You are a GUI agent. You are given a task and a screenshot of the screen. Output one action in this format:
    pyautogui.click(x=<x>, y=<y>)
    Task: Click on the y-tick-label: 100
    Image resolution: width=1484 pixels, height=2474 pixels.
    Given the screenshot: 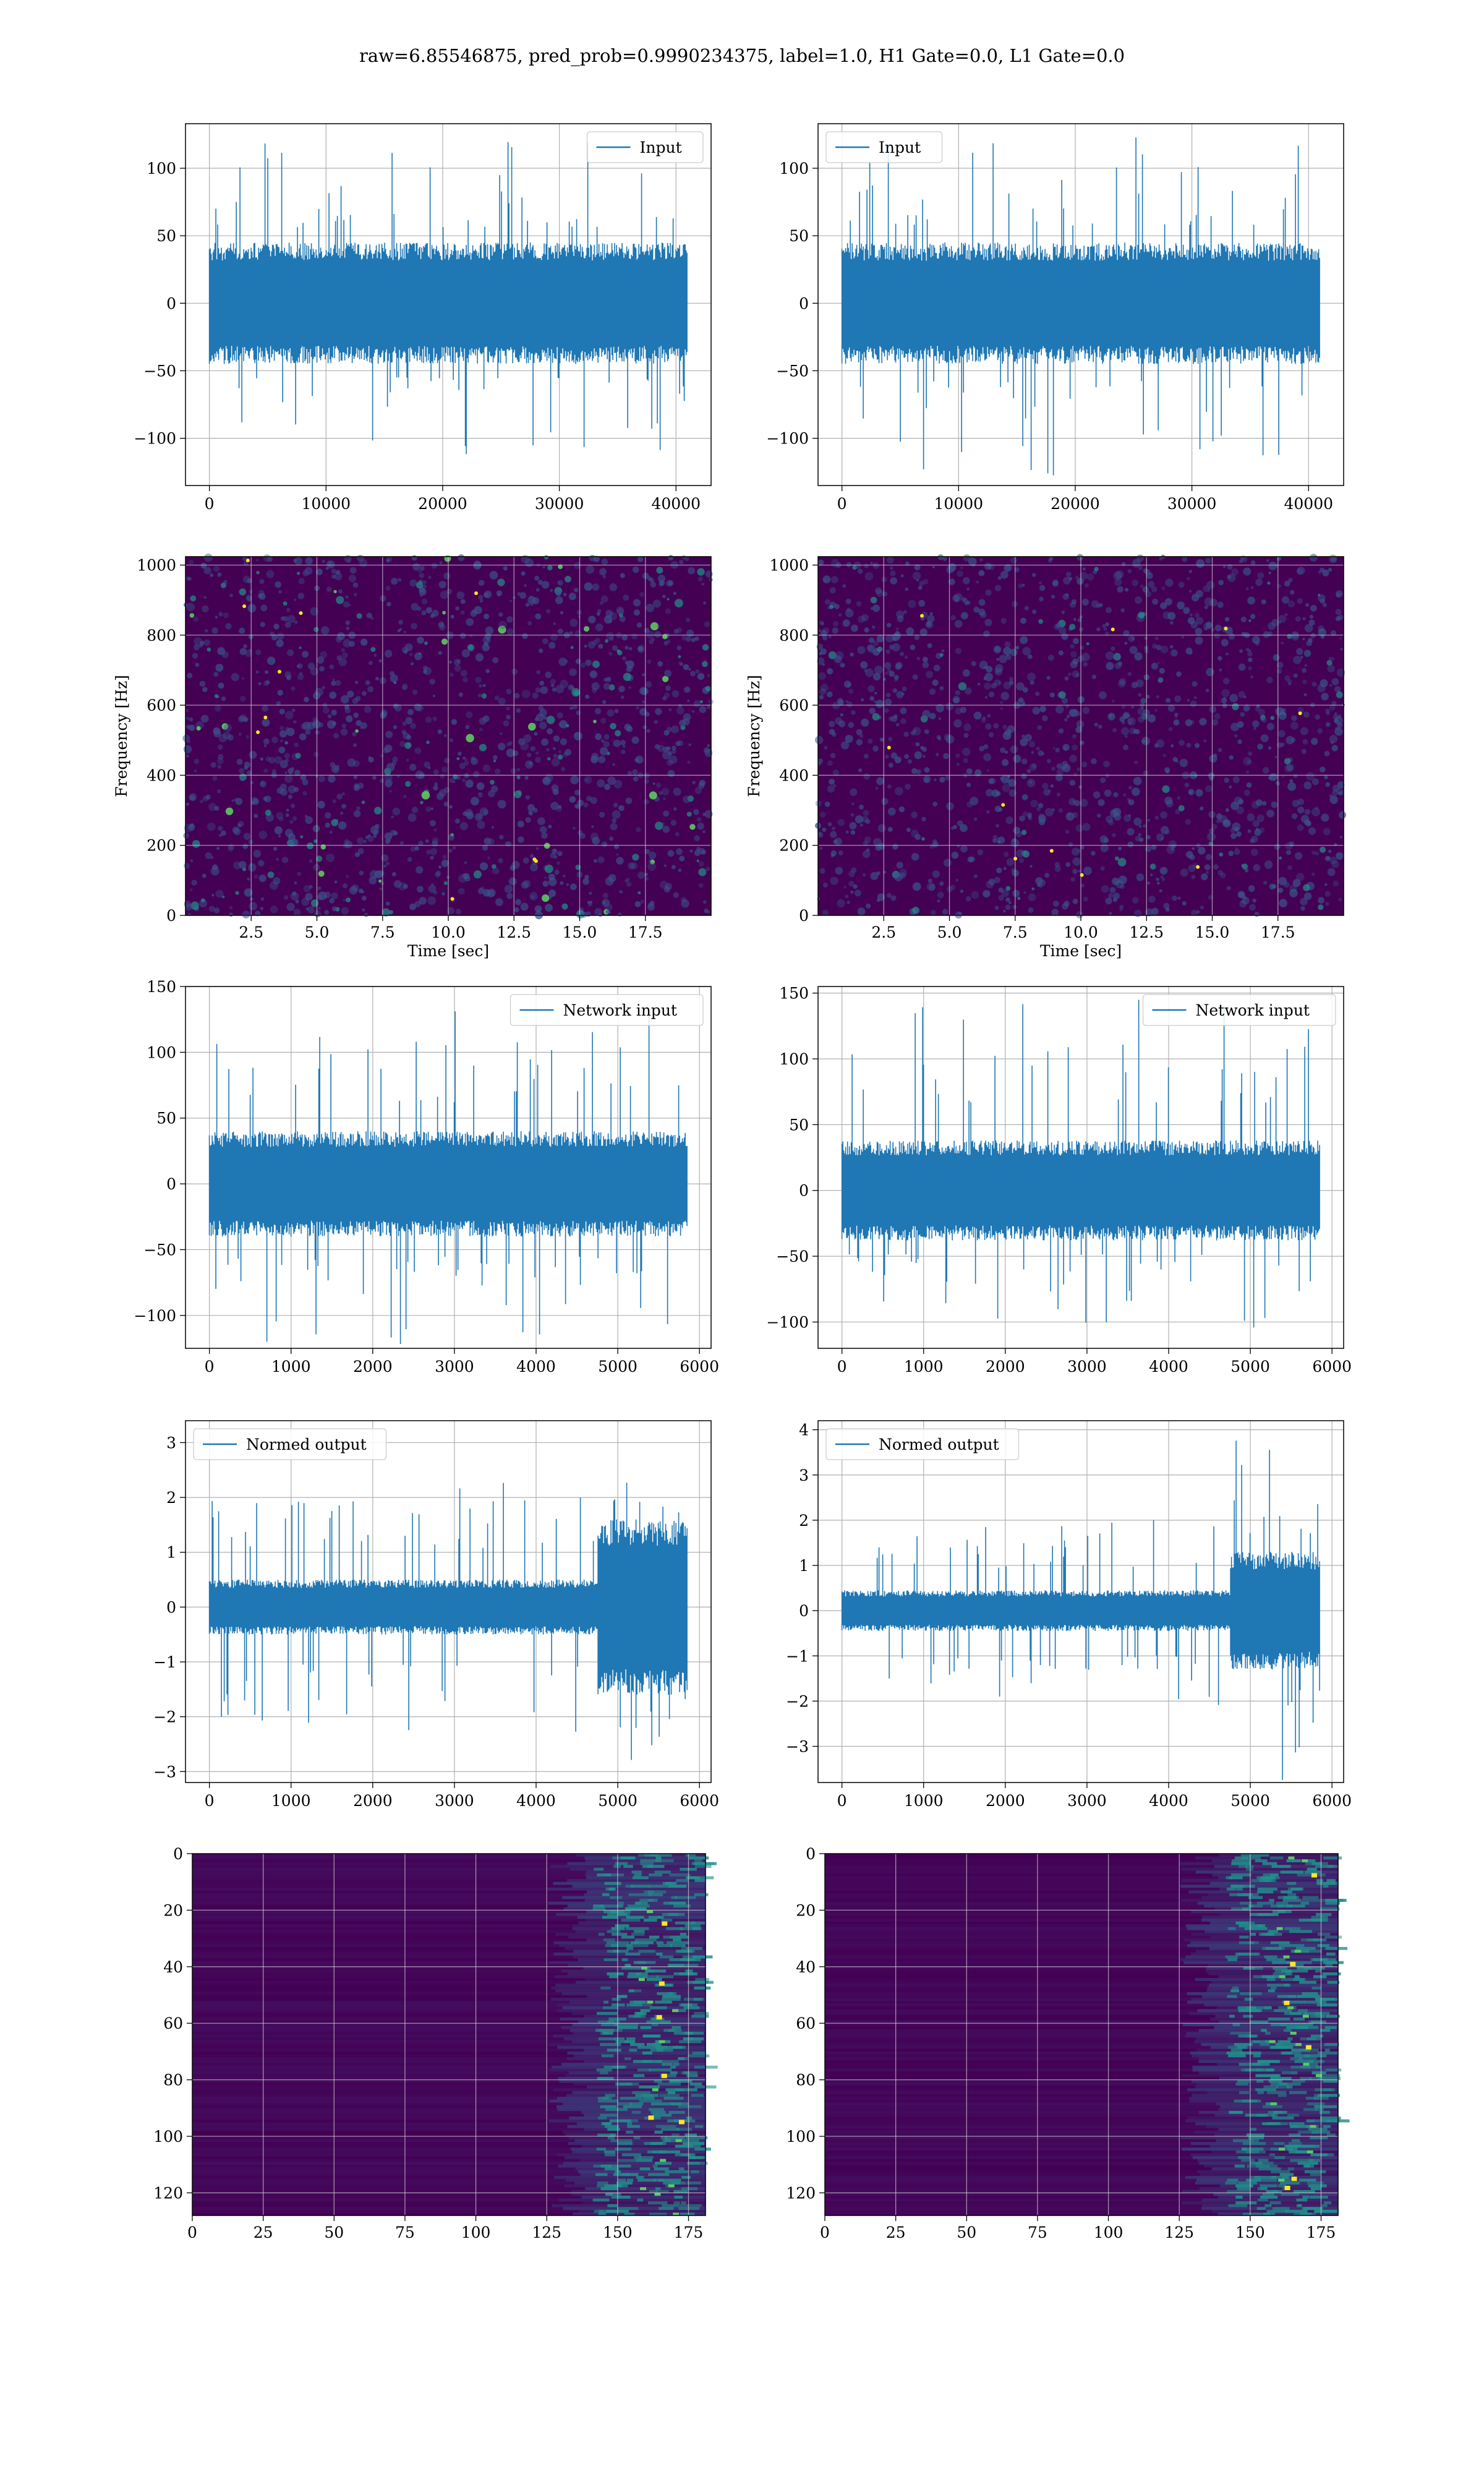 What is the action you would take?
    pyautogui.click(x=161, y=169)
    